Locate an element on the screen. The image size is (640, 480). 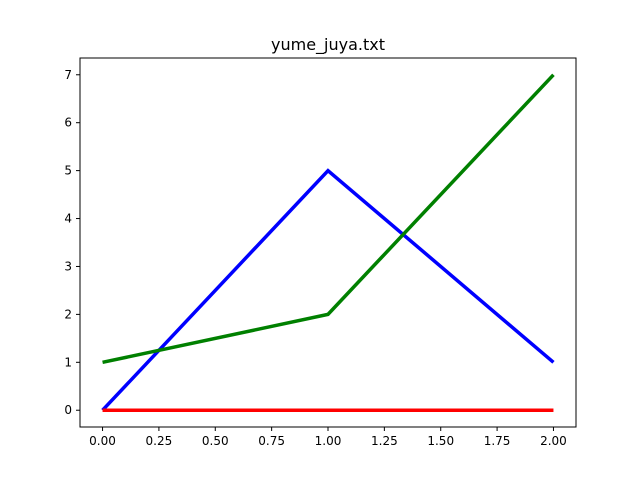
x-tick-label: 0.25 is located at coordinates (159, 441).